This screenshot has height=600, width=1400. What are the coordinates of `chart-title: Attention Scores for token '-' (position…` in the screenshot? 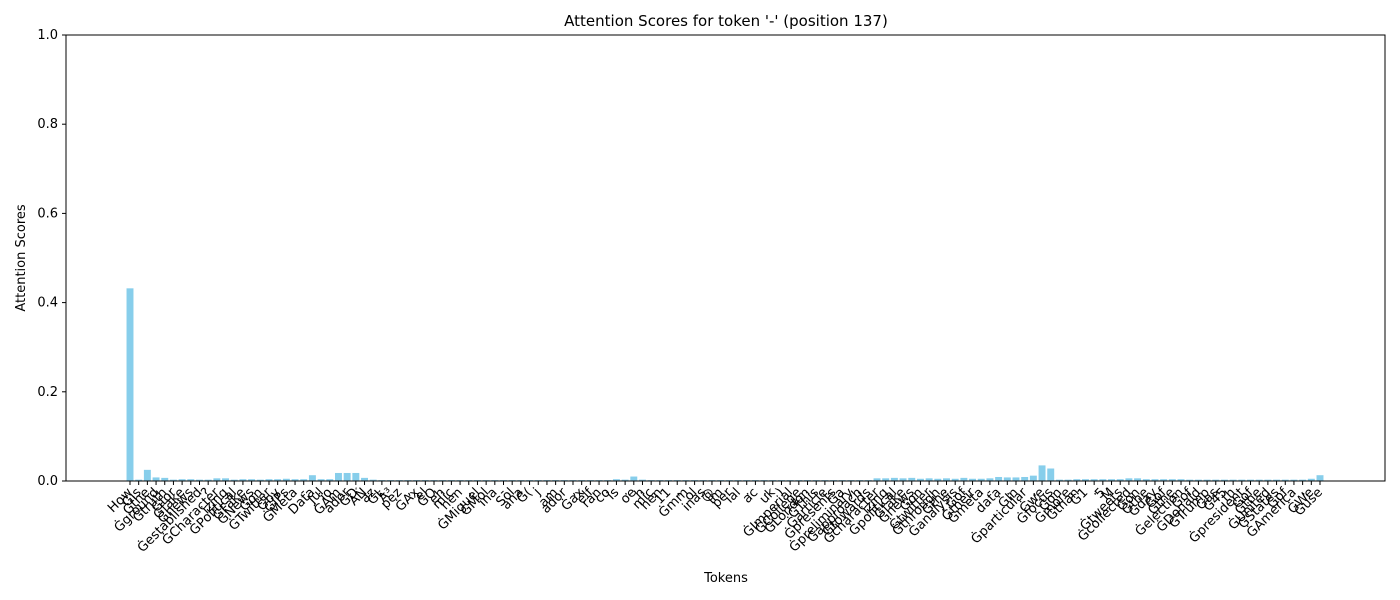 It's located at (726, 21).